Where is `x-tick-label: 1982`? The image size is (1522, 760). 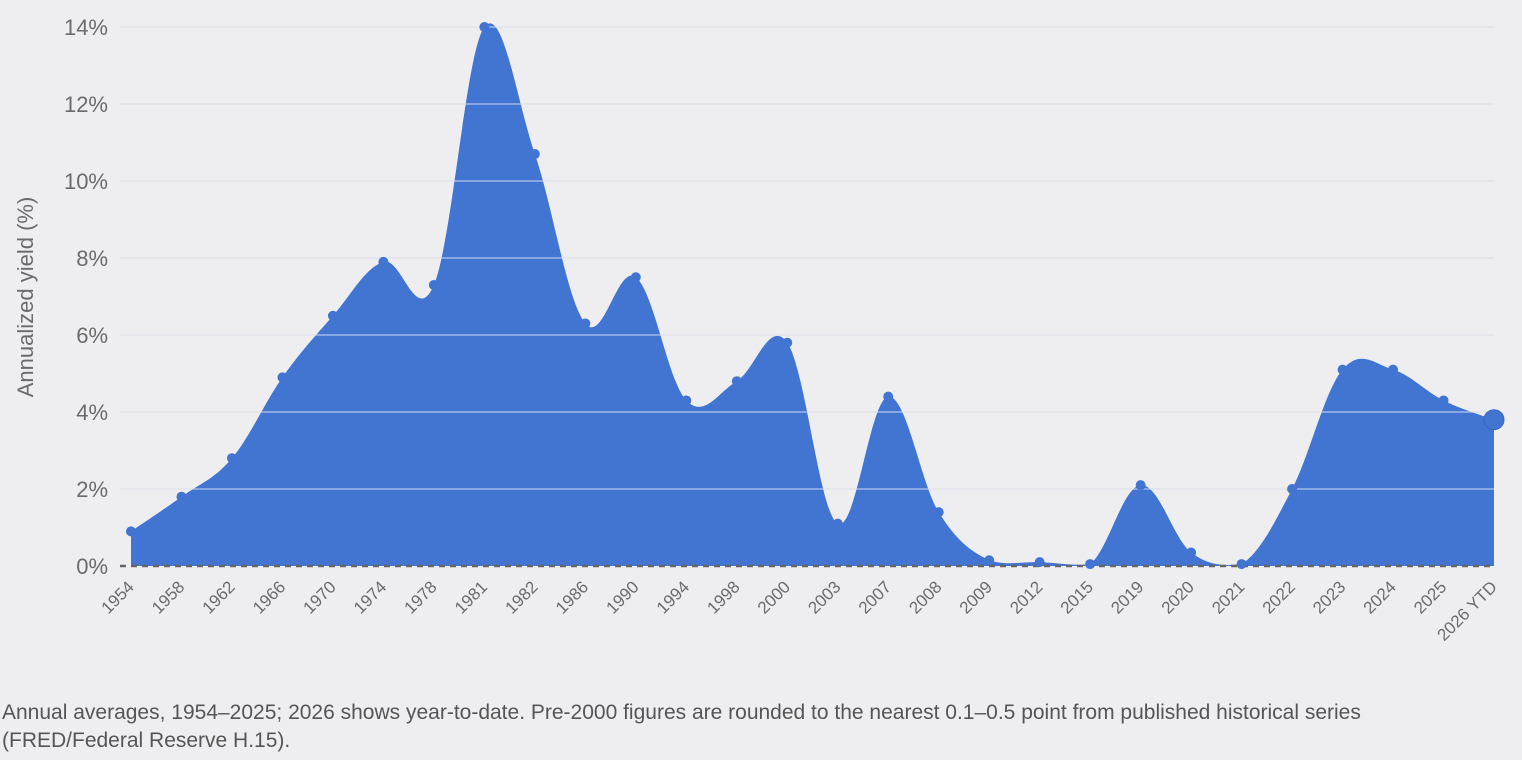 x-tick-label: 1982 is located at coordinates (521, 597).